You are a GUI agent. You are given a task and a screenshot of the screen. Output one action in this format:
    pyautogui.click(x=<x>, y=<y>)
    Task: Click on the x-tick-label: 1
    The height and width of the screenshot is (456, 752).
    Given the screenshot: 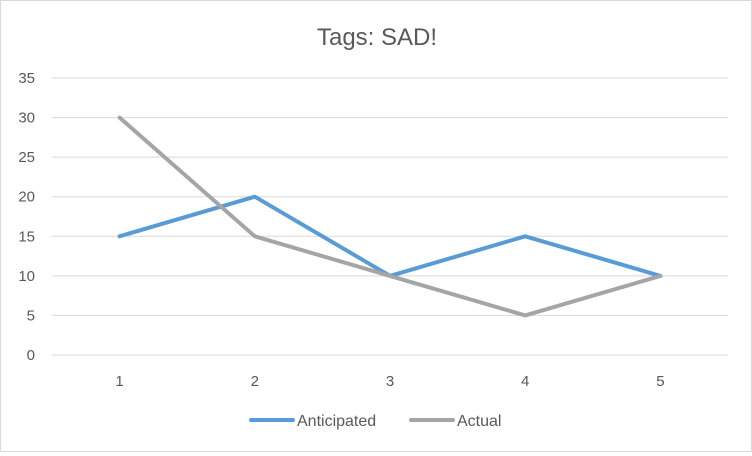 What is the action you would take?
    pyautogui.click(x=119, y=381)
    